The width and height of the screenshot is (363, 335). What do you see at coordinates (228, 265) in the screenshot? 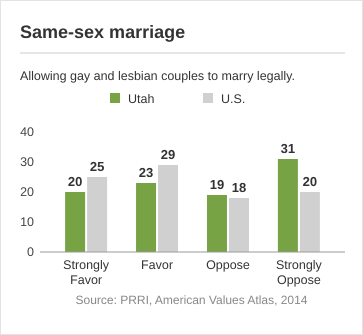
I see `x-tick-label: Oppose` at bounding box center [228, 265].